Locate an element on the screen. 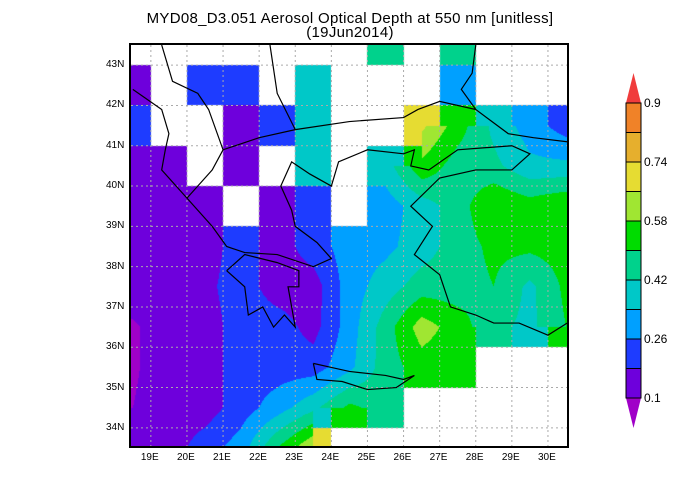  colorbar-label: 0.26 is located at coordinates (656, 339).